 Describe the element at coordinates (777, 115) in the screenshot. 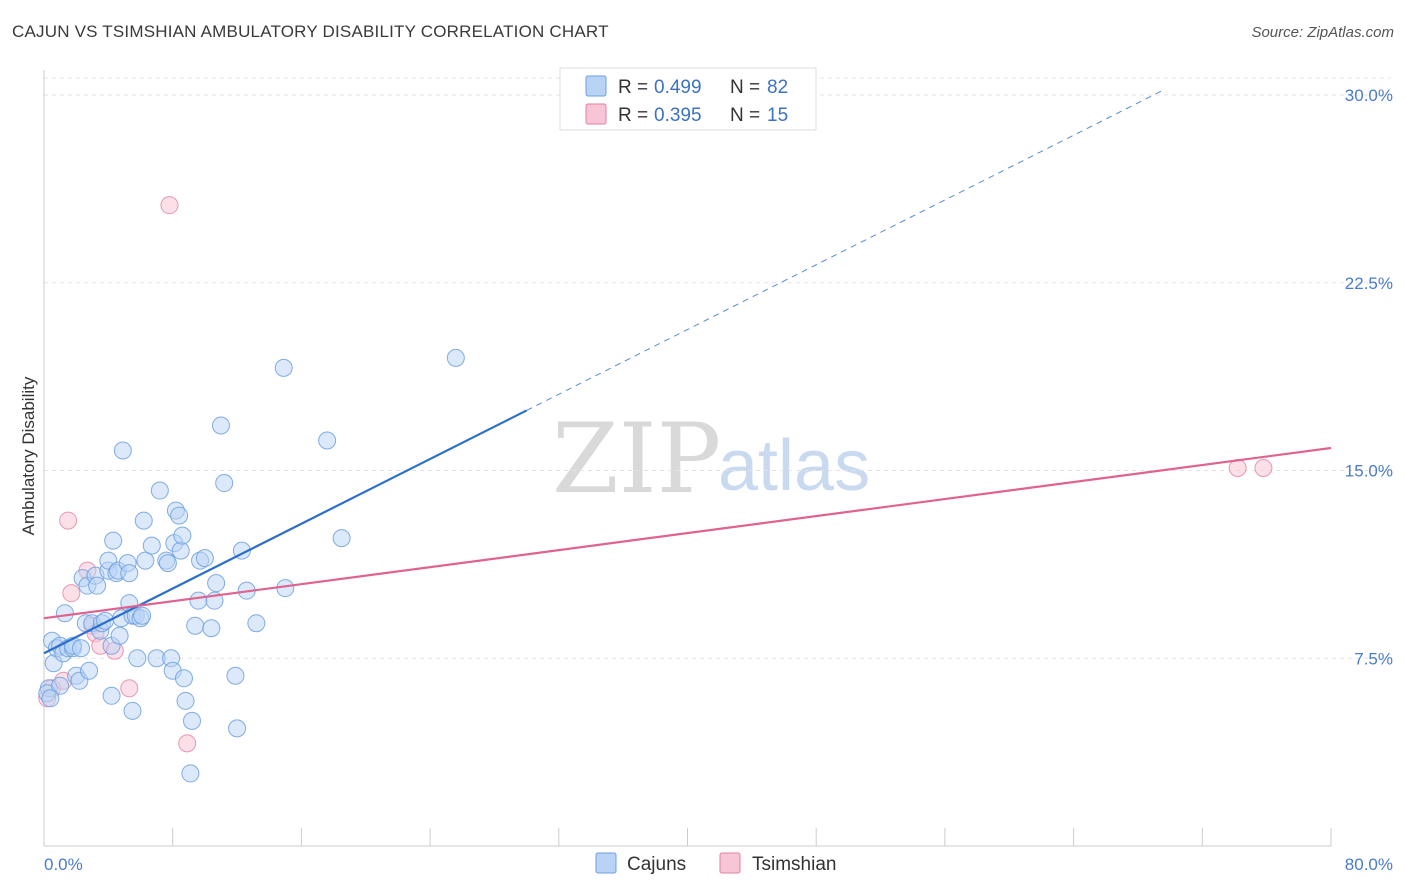

I see `legend-n-value-tsimshian: 15` at that location.